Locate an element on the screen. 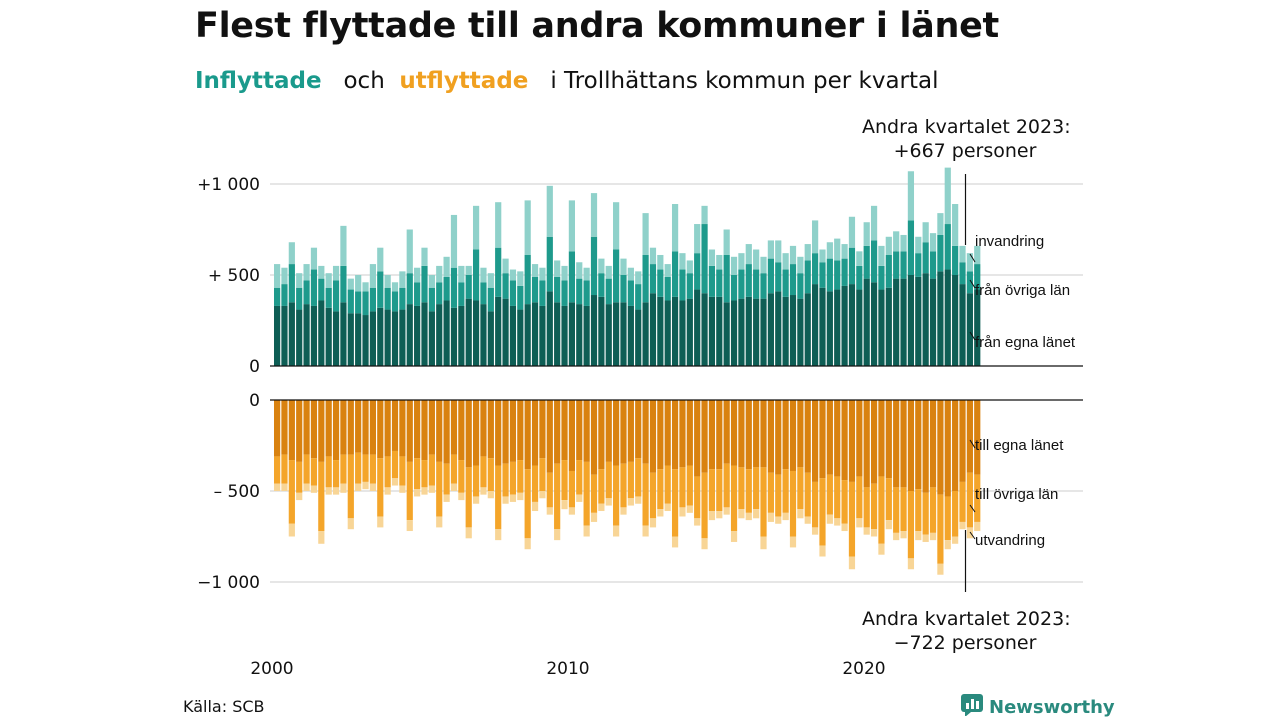 The width and height of the screenshot is (1280, 720). annotation-bottom-line2: −722 personer is located at coordinates (965, 643).